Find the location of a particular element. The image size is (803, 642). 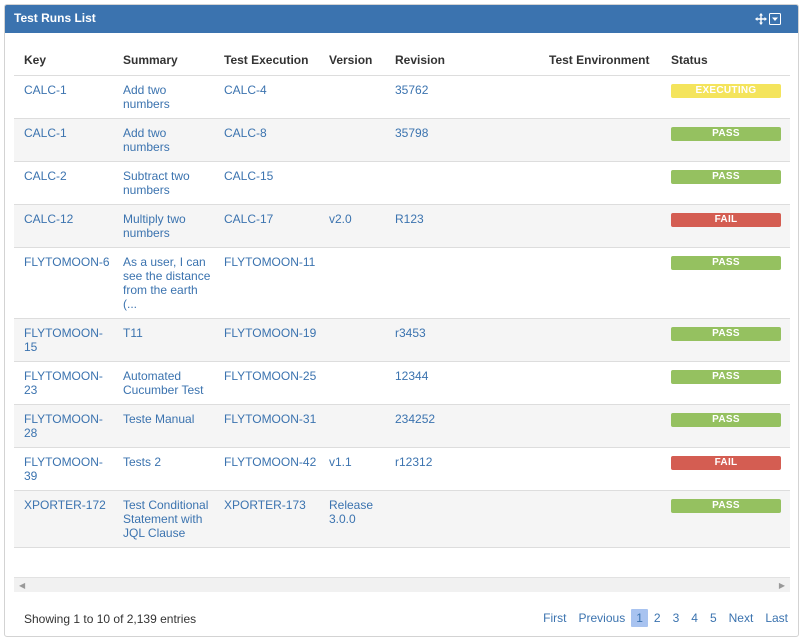

test-execution-link: XPORTER-173 is located at coordinates (266, 519).